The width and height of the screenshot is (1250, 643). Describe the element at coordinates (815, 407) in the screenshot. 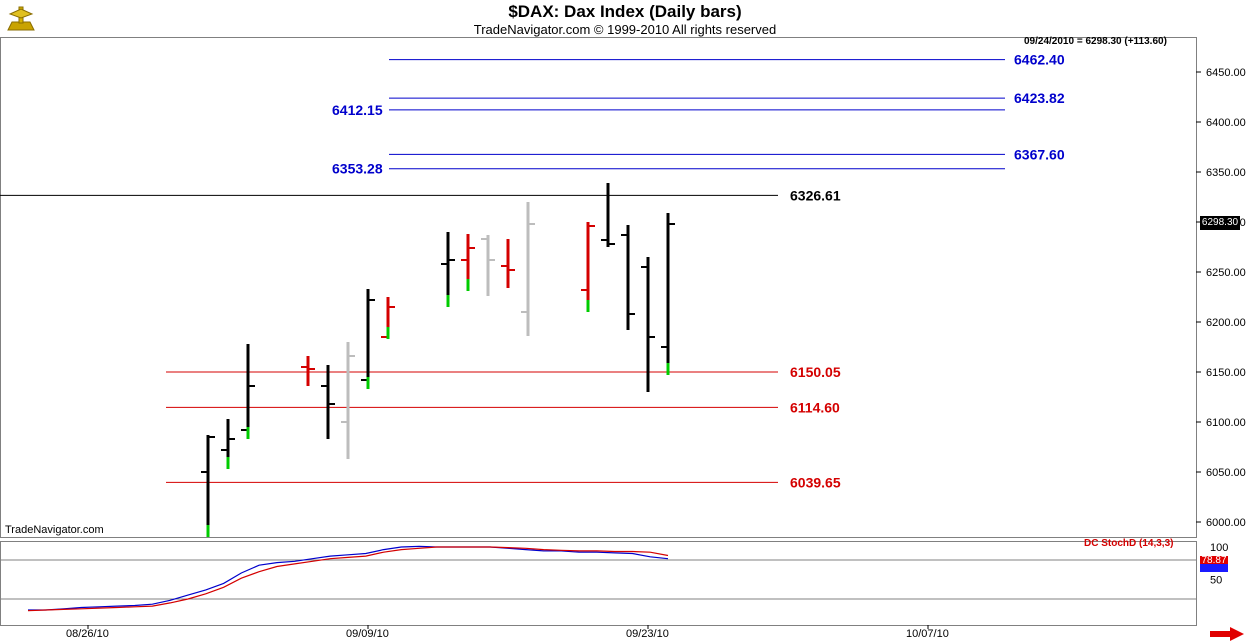

I see `level-label: 6114.60` at that location.